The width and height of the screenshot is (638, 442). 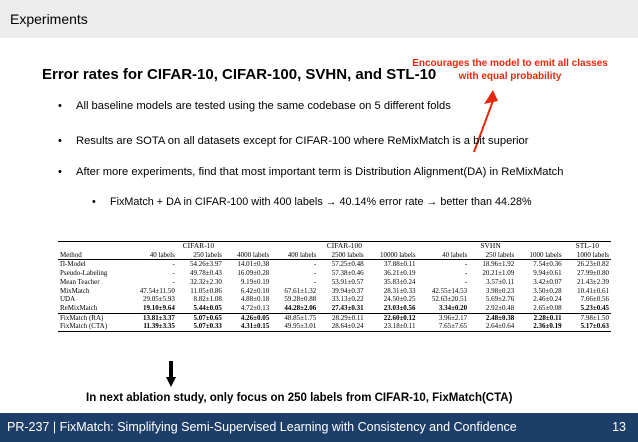 I want to click on table-cell: 47.54±11.50, so click(x=157, y=290).